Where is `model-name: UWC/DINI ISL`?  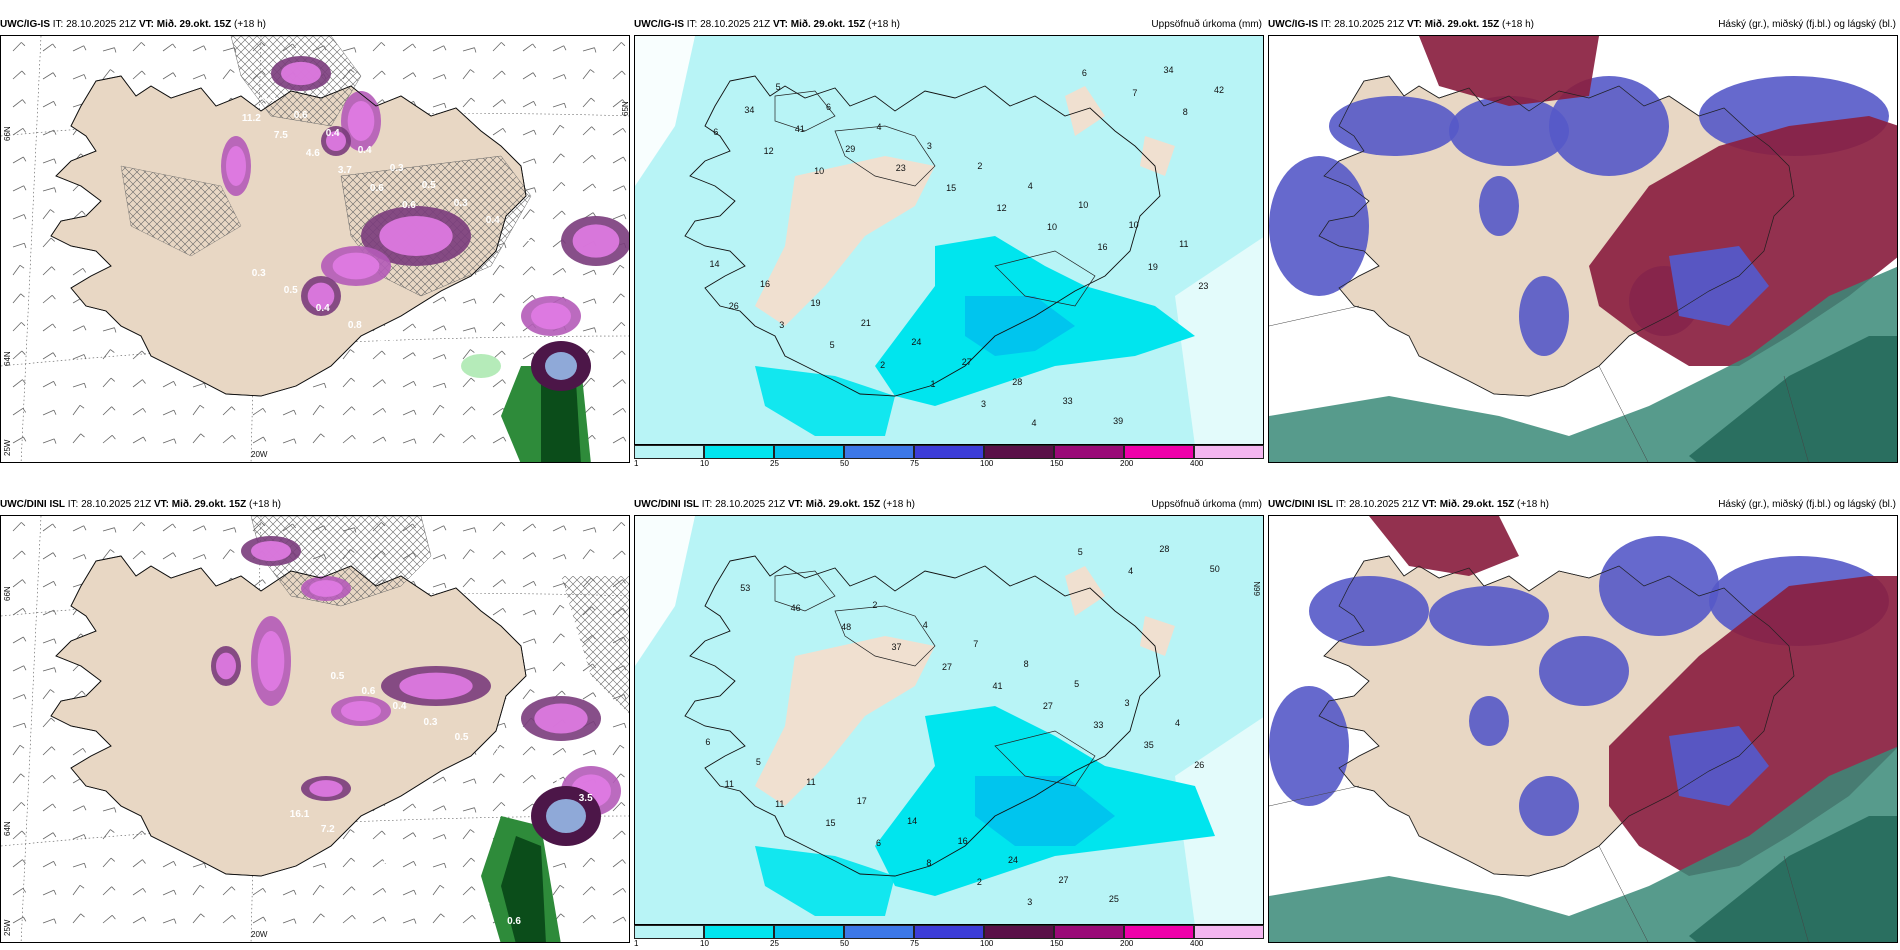
model-name: UWC/DINI ISL is located at coordinates (32, 504).